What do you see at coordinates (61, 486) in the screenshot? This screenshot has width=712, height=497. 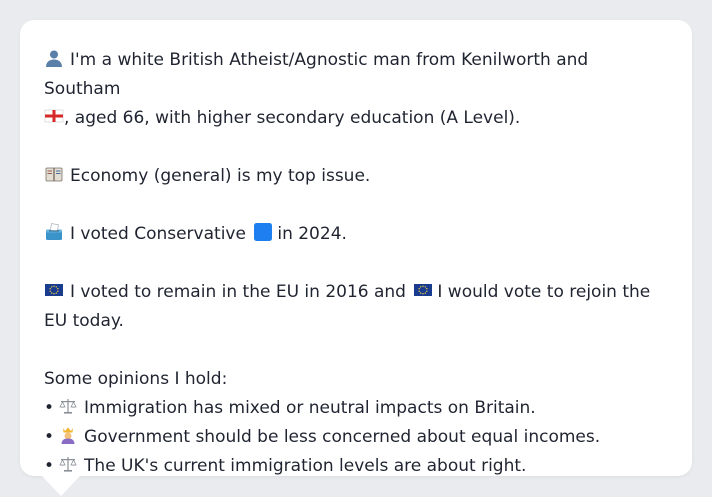 I see `speech-bubble-tail` at bounding box center [61, 486].